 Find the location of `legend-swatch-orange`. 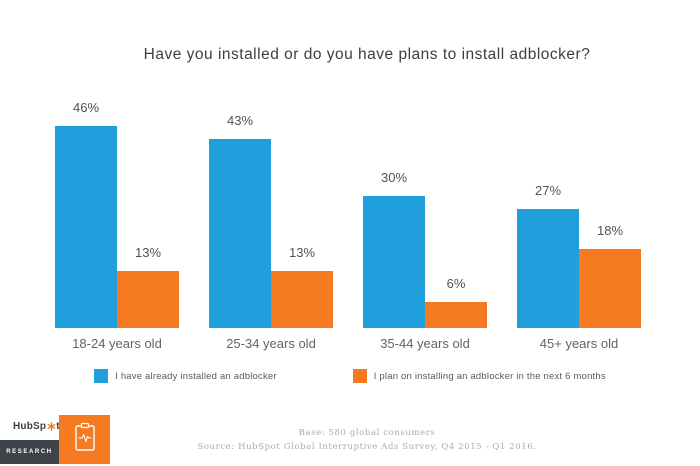

legend-swatch-orange is located at coordinates (359, 376).